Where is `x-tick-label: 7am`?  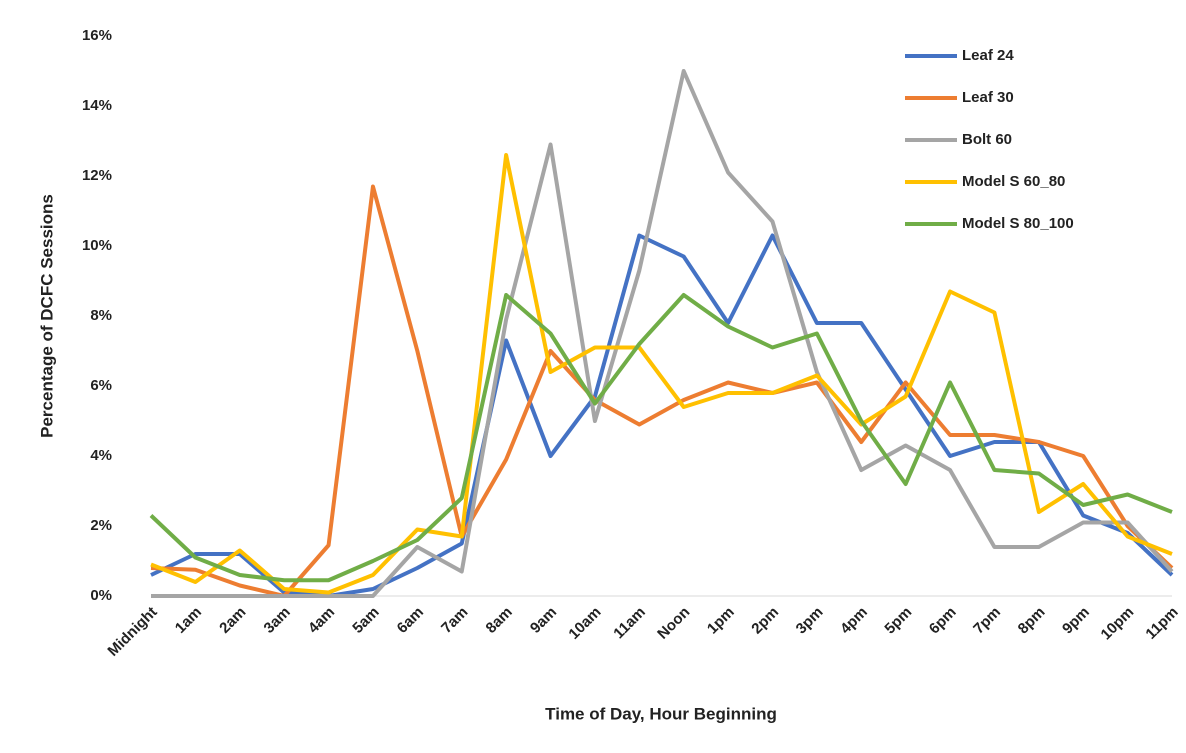 x-tick-label: 7am is located at coordinates (454, 620).